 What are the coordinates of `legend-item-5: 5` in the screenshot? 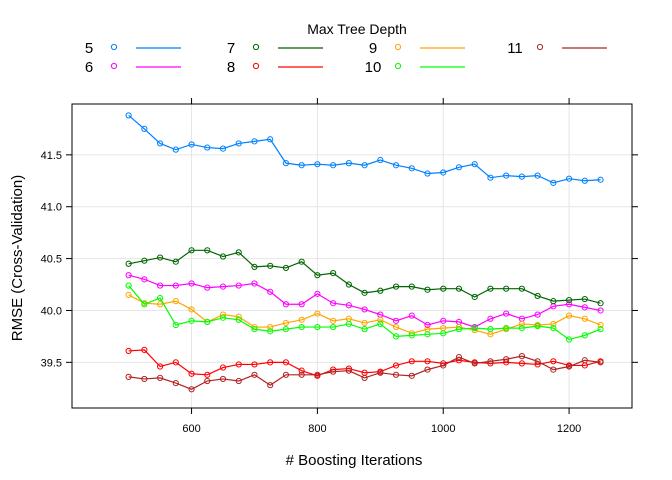 It's located at (133, 48).